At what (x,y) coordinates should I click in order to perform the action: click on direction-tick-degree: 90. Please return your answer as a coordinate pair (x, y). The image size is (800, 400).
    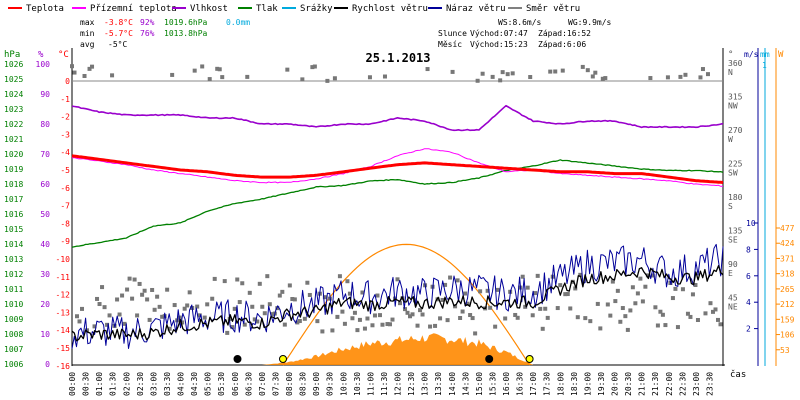
    Looking at the image, I should click on (733, 264).